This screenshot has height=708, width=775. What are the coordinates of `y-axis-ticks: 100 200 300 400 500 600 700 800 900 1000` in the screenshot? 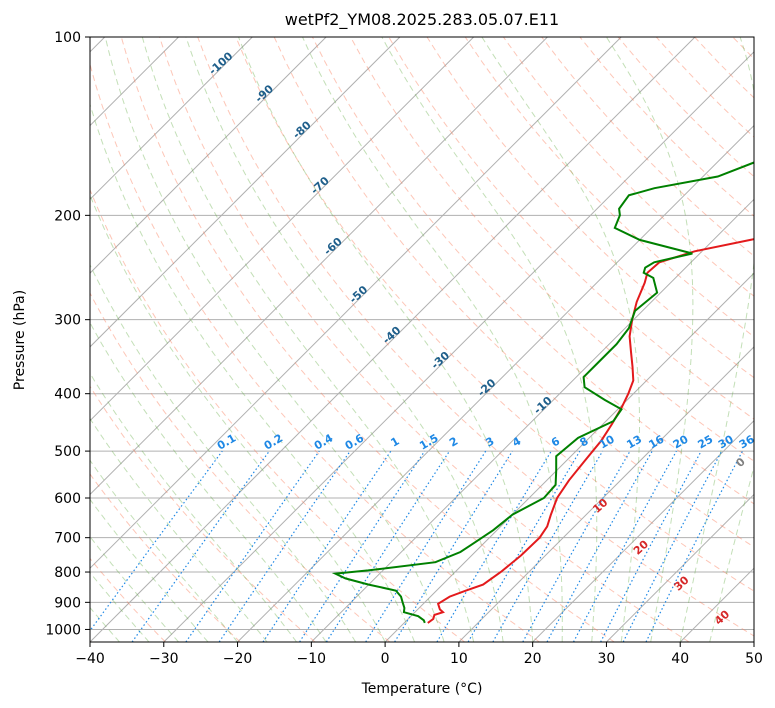 It's located at (67, 334).